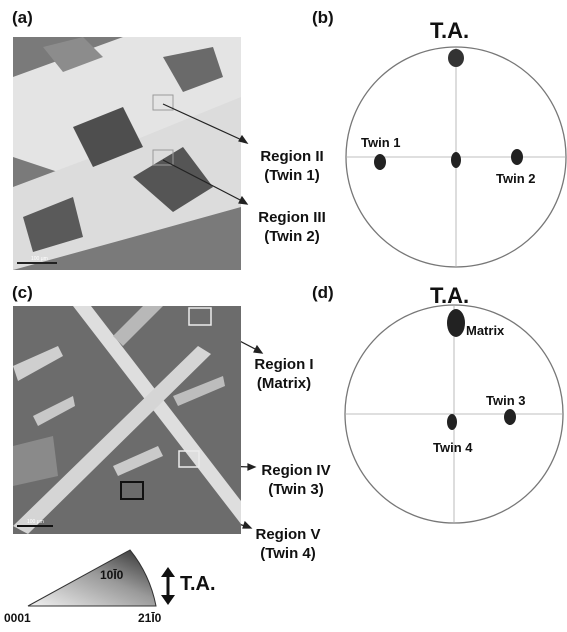 Image resolution: width=567 pixels, height=632 pixels. I want to click on micrograph-a: 100 μm, so click(127, 153).